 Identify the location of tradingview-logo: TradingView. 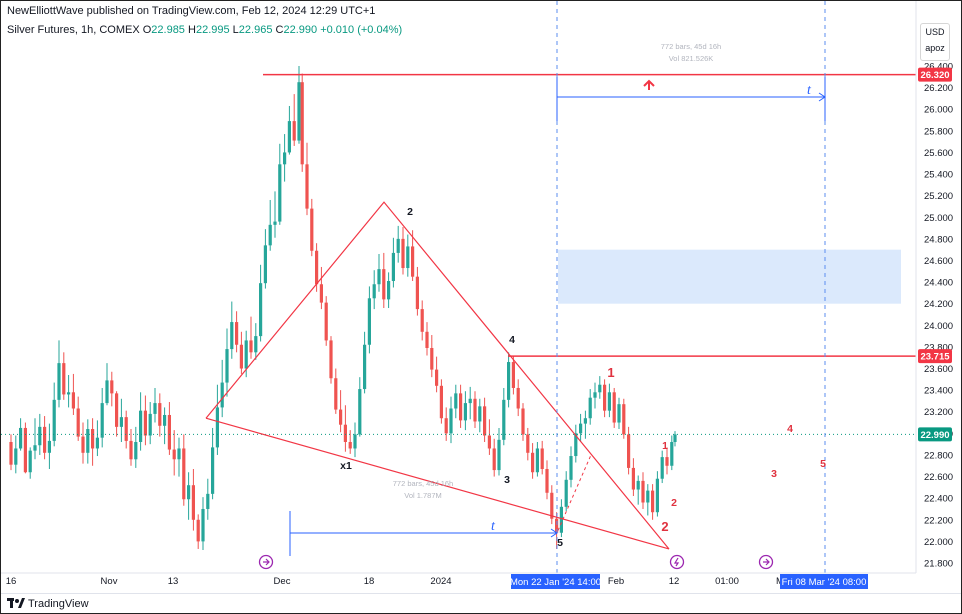
(48, 604).